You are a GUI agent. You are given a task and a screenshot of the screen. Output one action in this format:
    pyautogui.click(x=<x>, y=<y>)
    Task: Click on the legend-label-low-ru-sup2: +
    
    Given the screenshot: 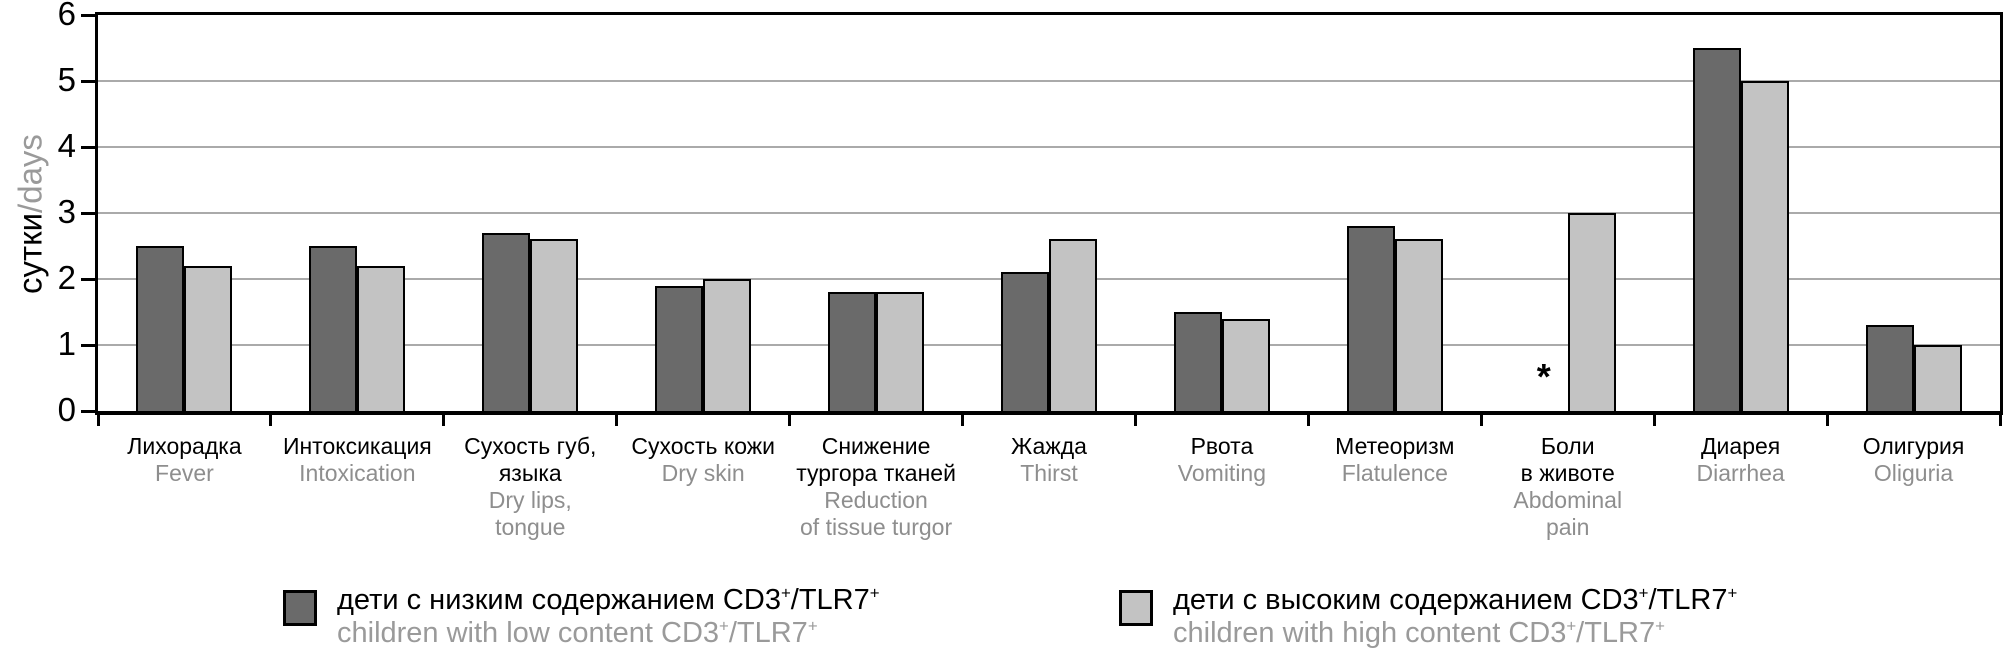 What is the action you would take?
    pyautogui.click(x=874, y=593)
    